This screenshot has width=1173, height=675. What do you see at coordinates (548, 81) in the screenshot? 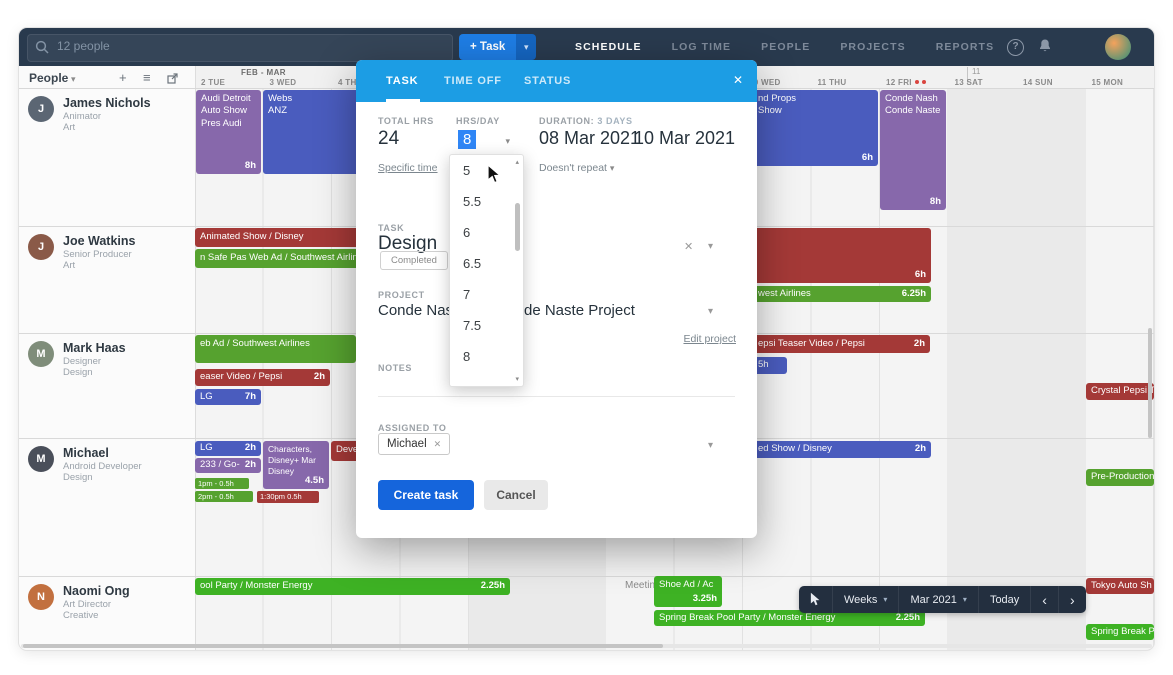
I see `tab-status: STATUS` at bounding box center [548, 81].